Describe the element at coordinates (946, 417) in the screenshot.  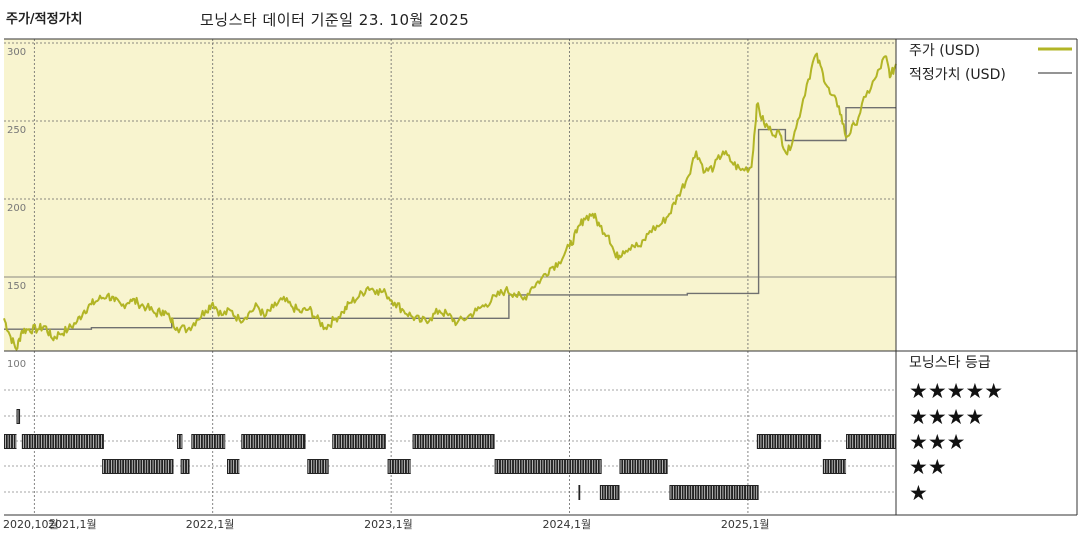
I see `rating-level-4-stars: ★★★★` at that location.